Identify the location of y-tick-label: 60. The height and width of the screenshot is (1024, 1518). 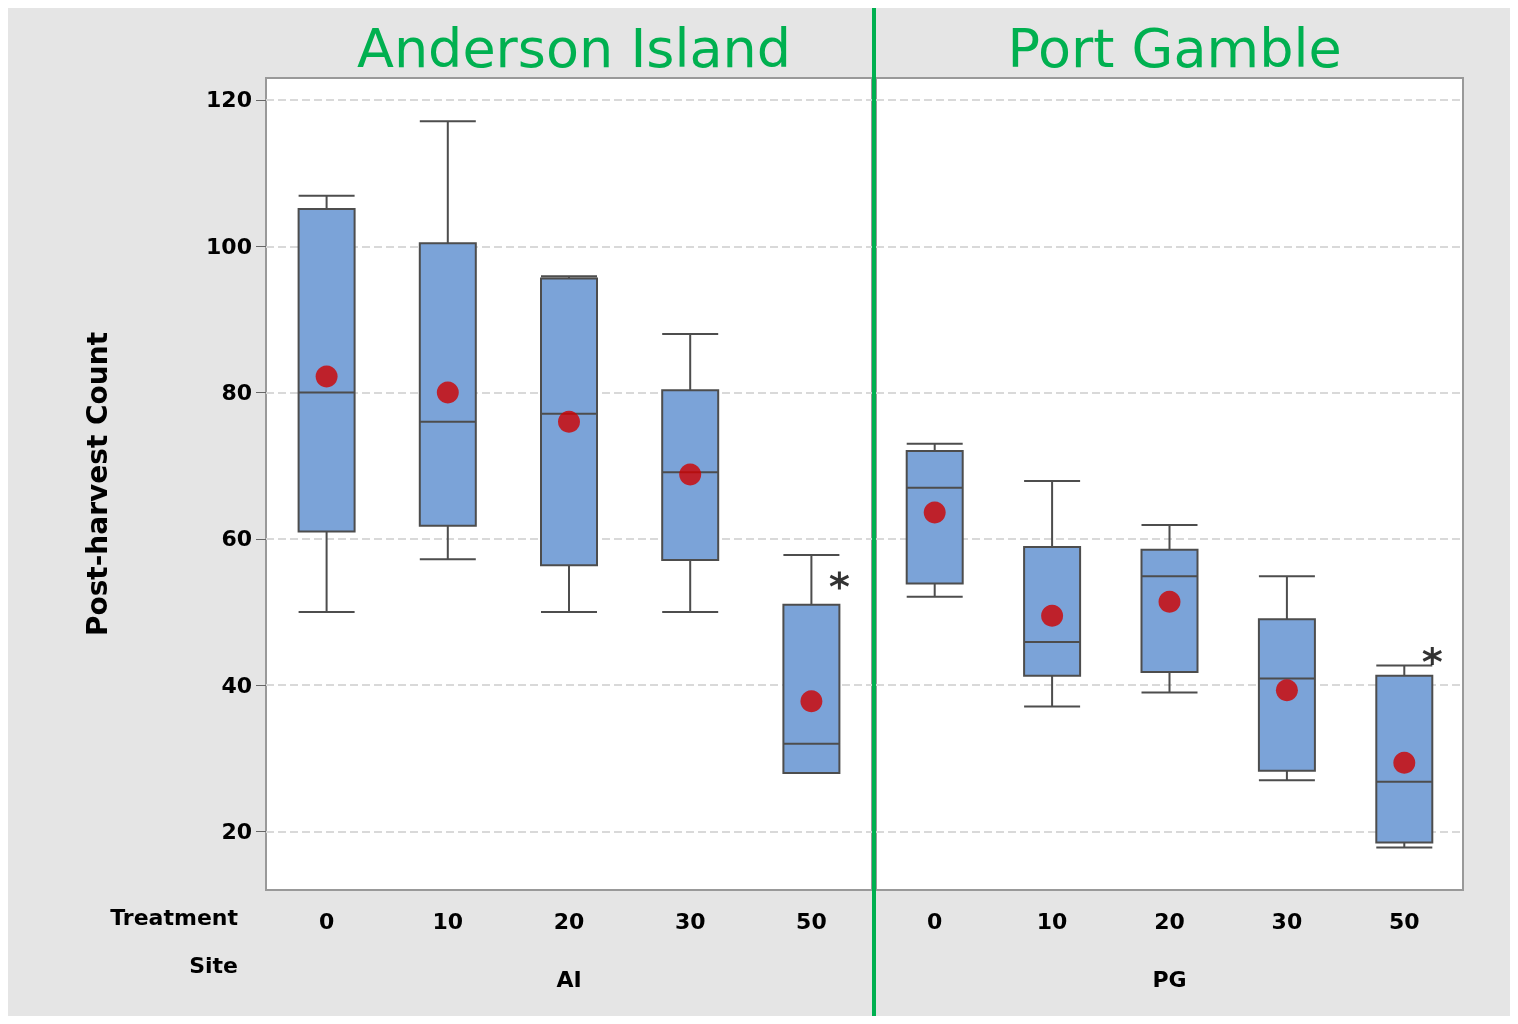
(236, 539).